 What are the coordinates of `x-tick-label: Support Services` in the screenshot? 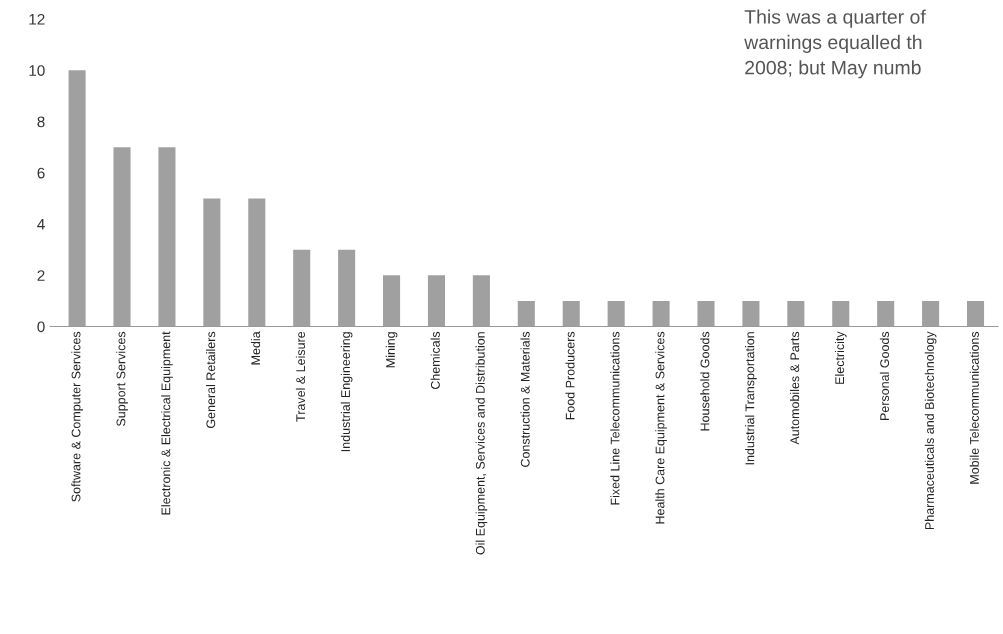 It's located at (122, 378).